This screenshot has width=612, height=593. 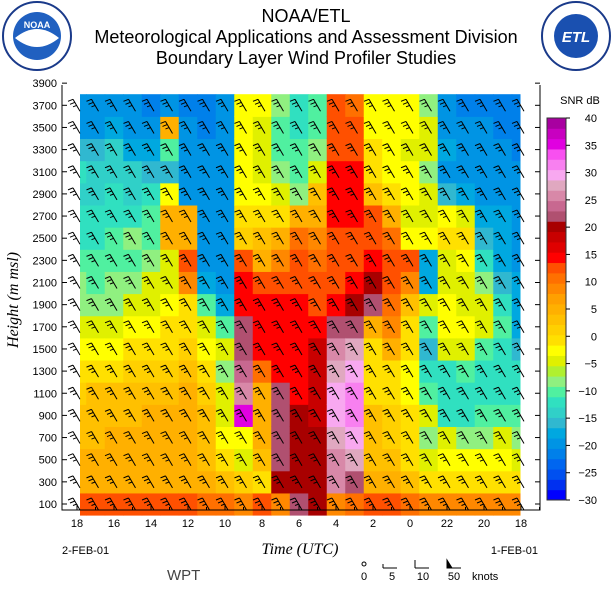 What do you see at coordinates (305, 16) in the screenshot?
I see `title-line-1: NOAA/ETL` at bounding box center [305, 16].